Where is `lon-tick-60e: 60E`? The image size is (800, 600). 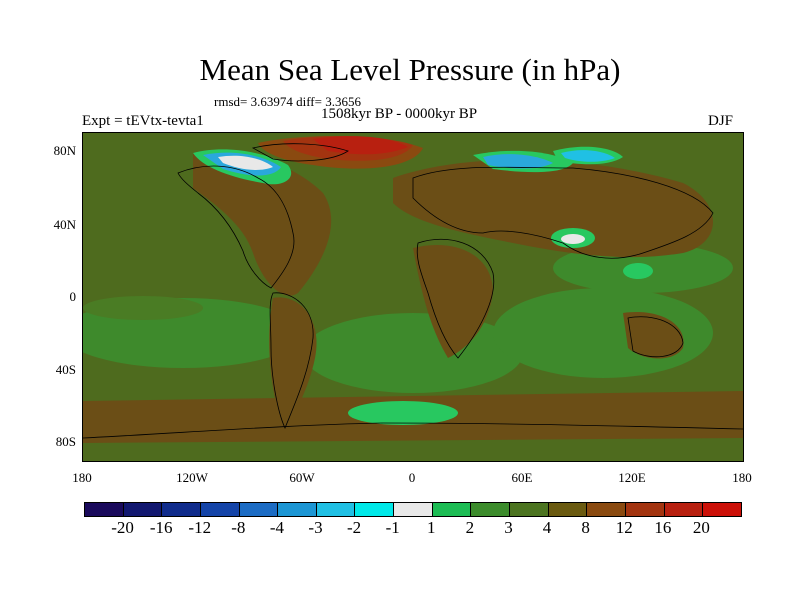 lon-tick-60e: 60E is located at coordinates (522, 477).